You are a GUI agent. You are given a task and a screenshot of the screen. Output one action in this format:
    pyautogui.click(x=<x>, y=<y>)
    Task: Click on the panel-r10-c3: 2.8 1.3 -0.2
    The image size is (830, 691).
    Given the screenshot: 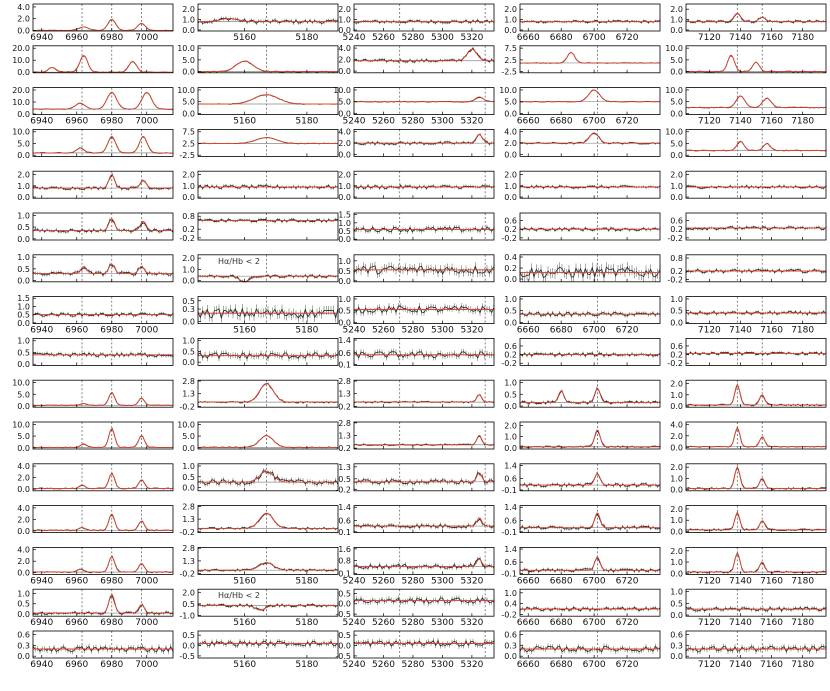 What is the action you would take?
    pyautogui.click(x=415, y=394)
    